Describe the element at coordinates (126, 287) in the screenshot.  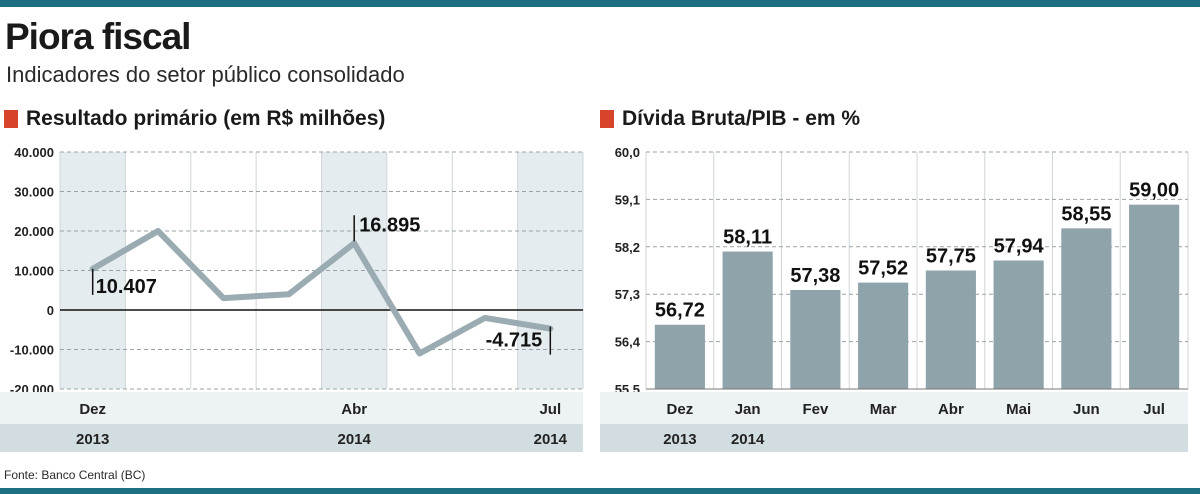
I see `line-data-label: 10.407` at that location.